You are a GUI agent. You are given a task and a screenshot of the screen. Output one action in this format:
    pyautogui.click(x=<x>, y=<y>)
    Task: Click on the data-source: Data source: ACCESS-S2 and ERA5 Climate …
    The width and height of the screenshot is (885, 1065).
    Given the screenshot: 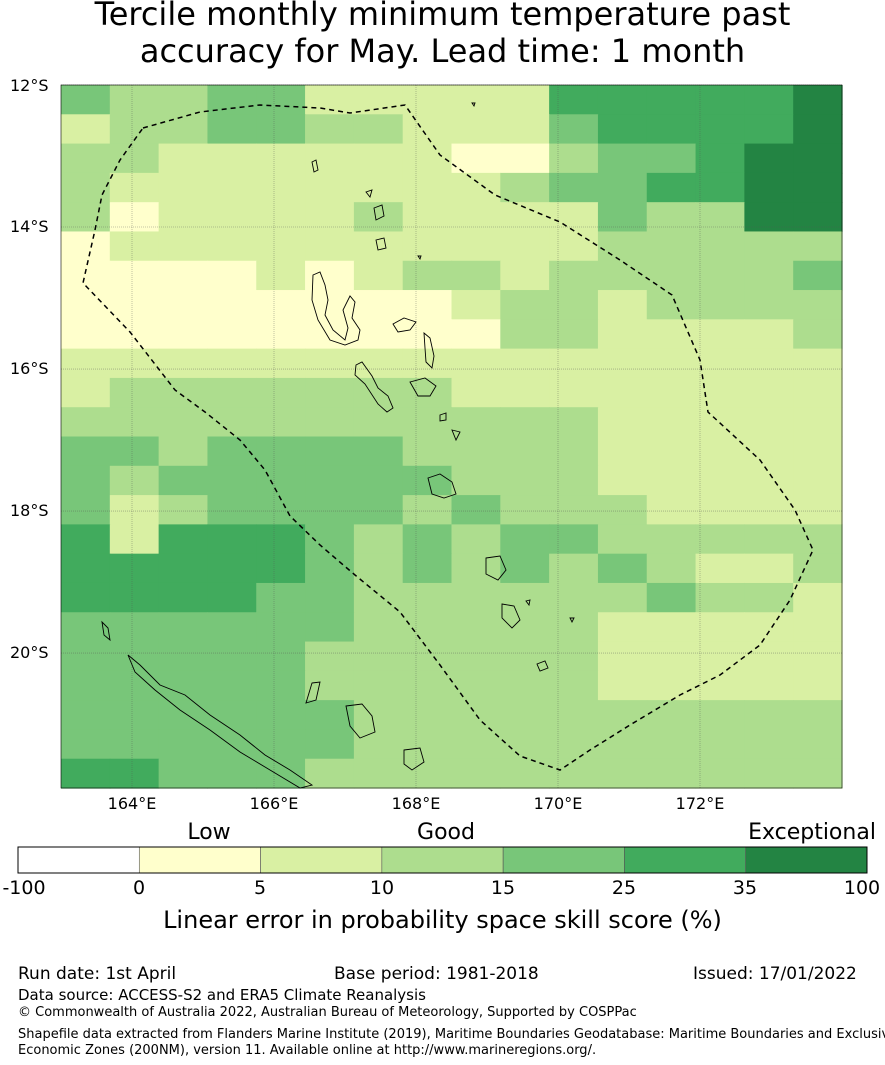 What is the action you would take?
    pyautogui.click(x=222, y=995)
    